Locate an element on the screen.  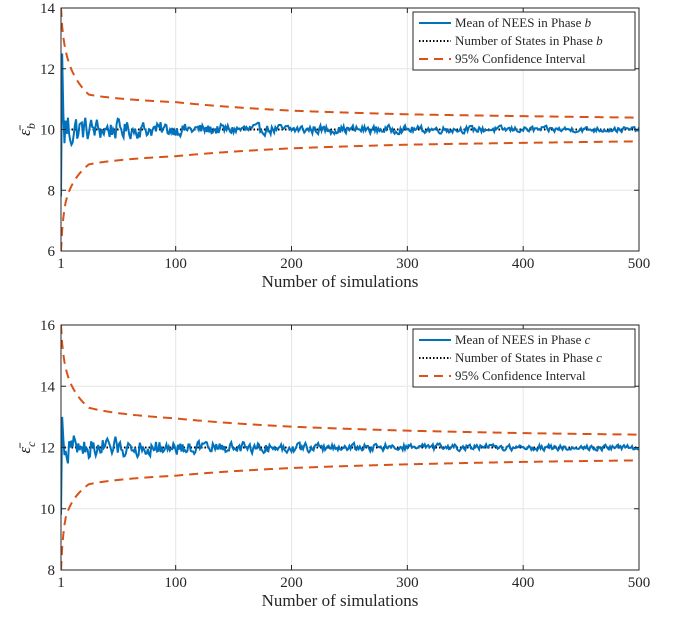
legend-entry: Mean of NEES in Phase b is located at coordinates (523, 22).